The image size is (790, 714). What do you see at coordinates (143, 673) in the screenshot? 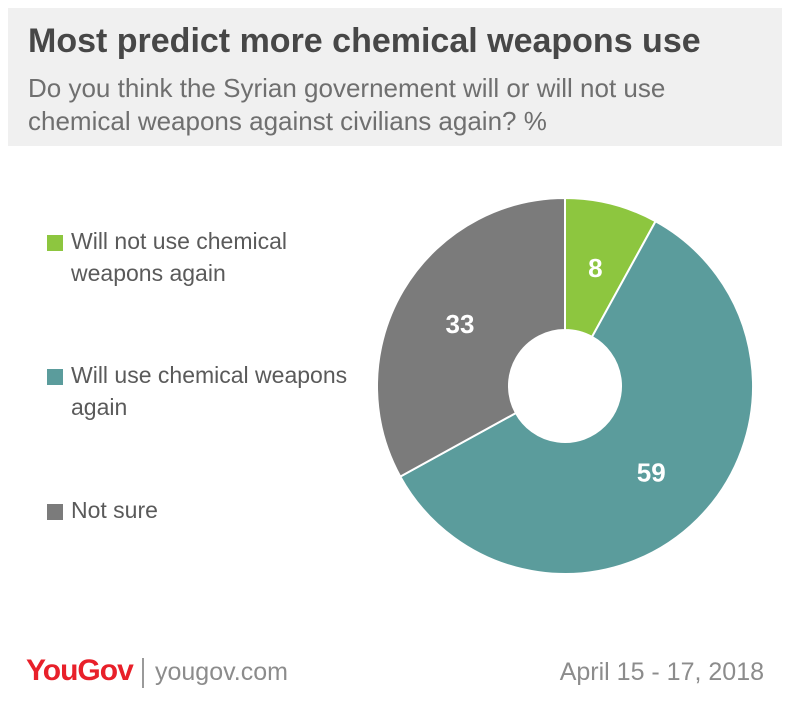
I see `footer-divider` at bounding box center [143, 673].